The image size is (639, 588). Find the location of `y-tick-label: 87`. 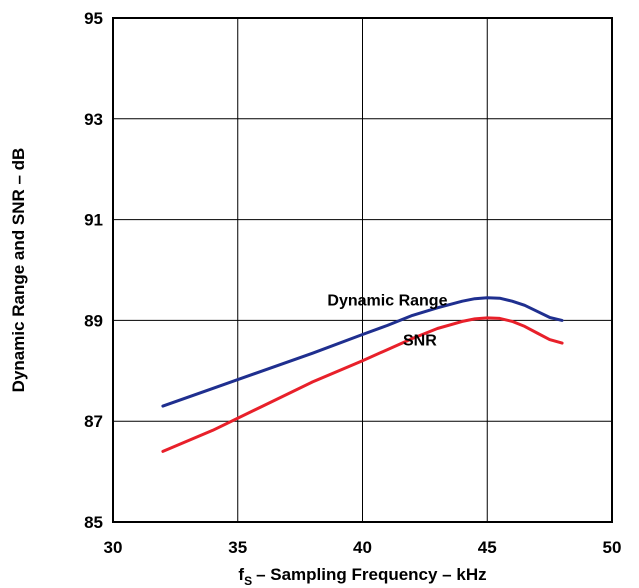

y-tick-label: 87 is located at coordinates (93, 421).